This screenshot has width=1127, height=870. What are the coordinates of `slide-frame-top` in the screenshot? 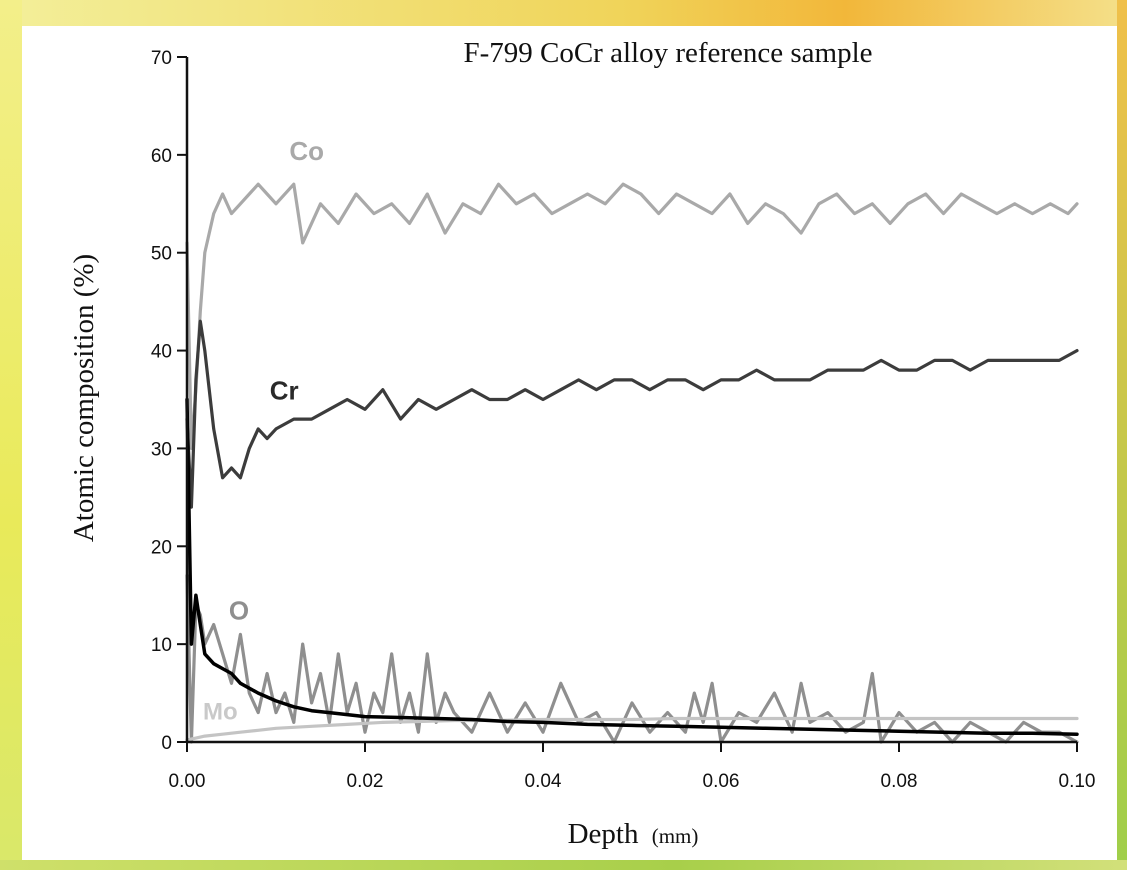 It's located at (563, 13).